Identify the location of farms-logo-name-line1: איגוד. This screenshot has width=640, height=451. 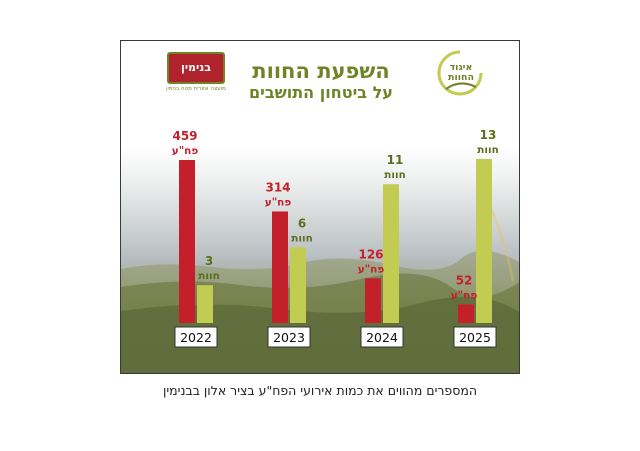
(461, 67).